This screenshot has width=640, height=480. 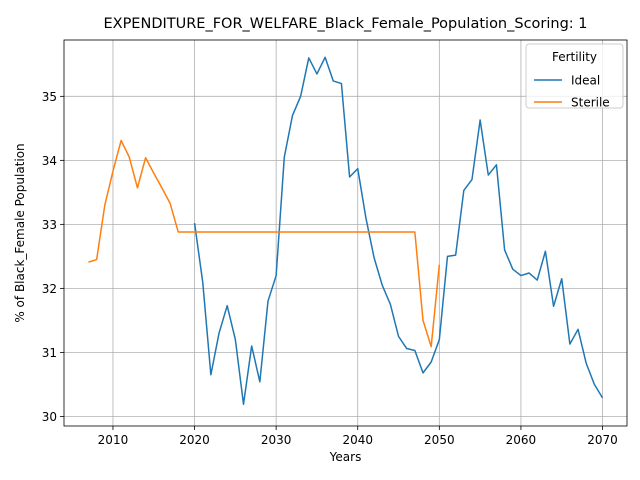 What do you see at coordinates (49, 225) in the screenshot?
I see `y-tick-label: 33` at bounding box center [49, 225].